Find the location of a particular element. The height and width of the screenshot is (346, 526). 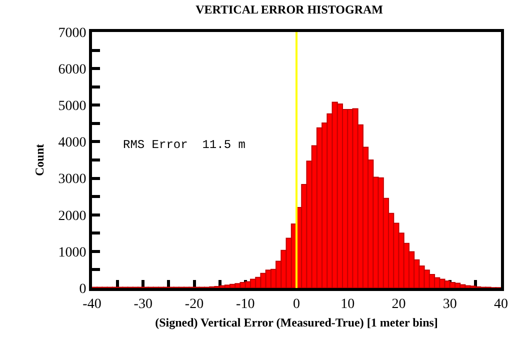

y-tick-label: 7000 is located at coordinates (72, 33).